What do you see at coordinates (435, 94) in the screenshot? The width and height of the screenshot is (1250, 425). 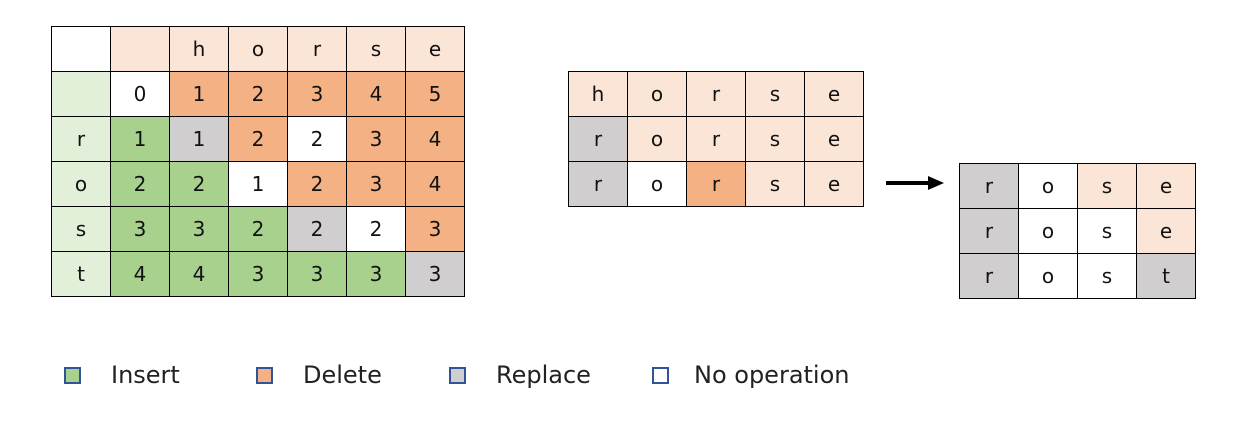 I see `table-cell: 5` at bounding box center [435, 94].